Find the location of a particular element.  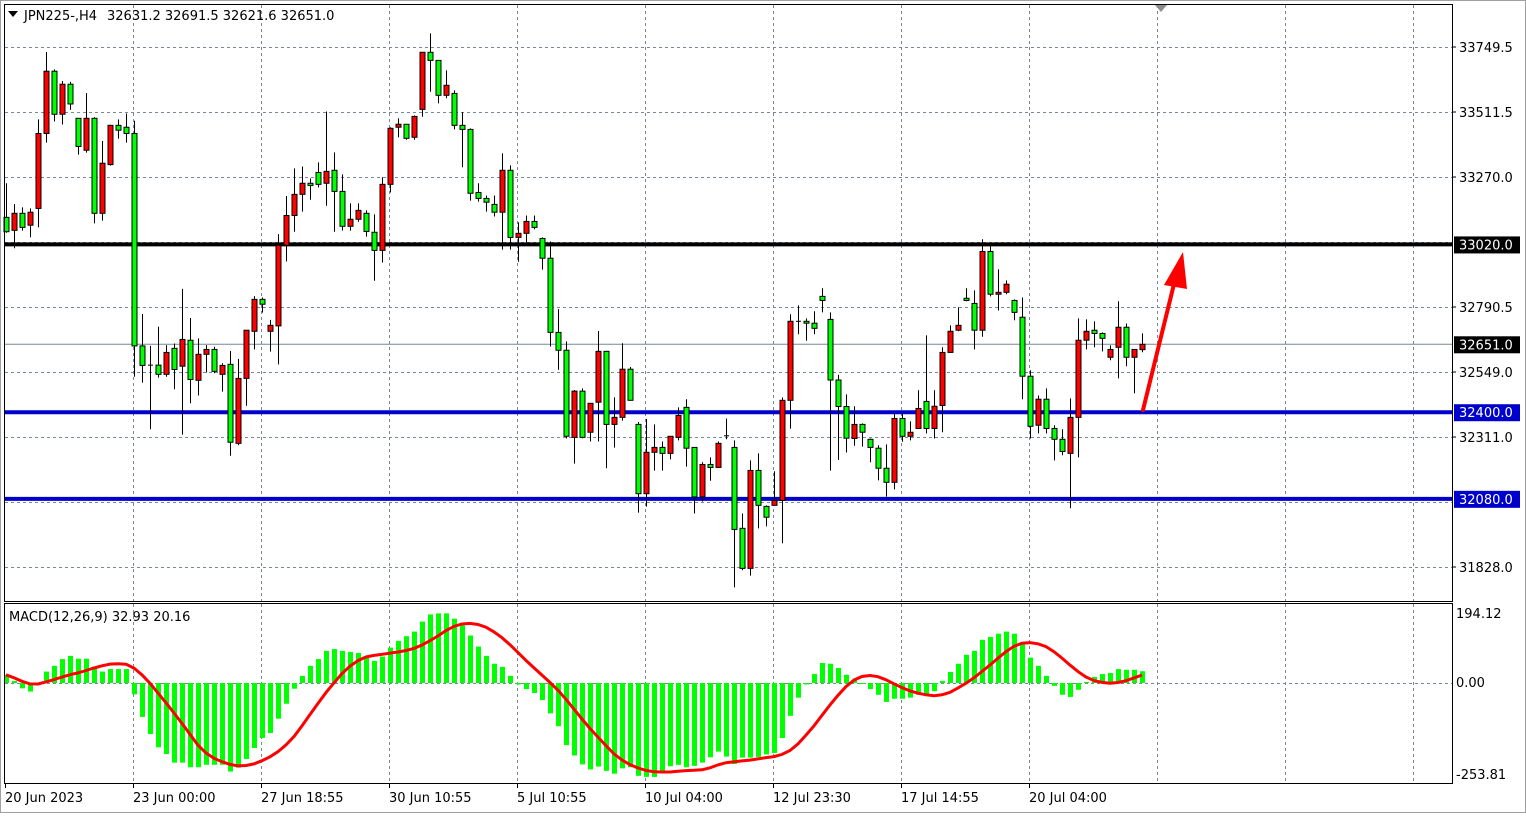

time-label: 23 Jun 00:00 is located at coordinates (174, 798).